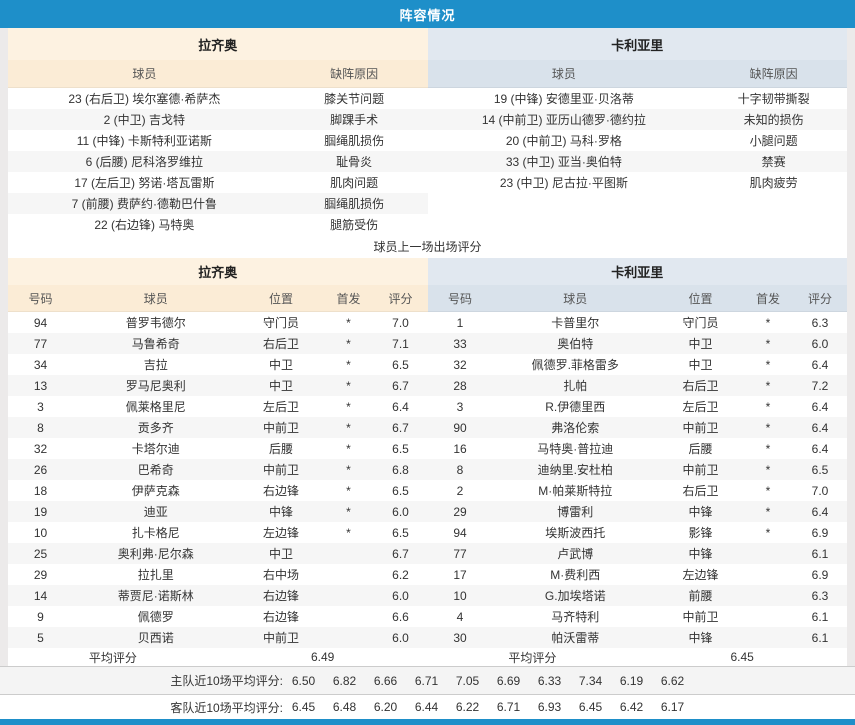 The image size is (855, 725). What do you see at coordinates (218, 427) in the screenshot?
I see `player-rating-row: 8 贡多齐 中前卫 * 6.7` at bounding box center [218, 427].